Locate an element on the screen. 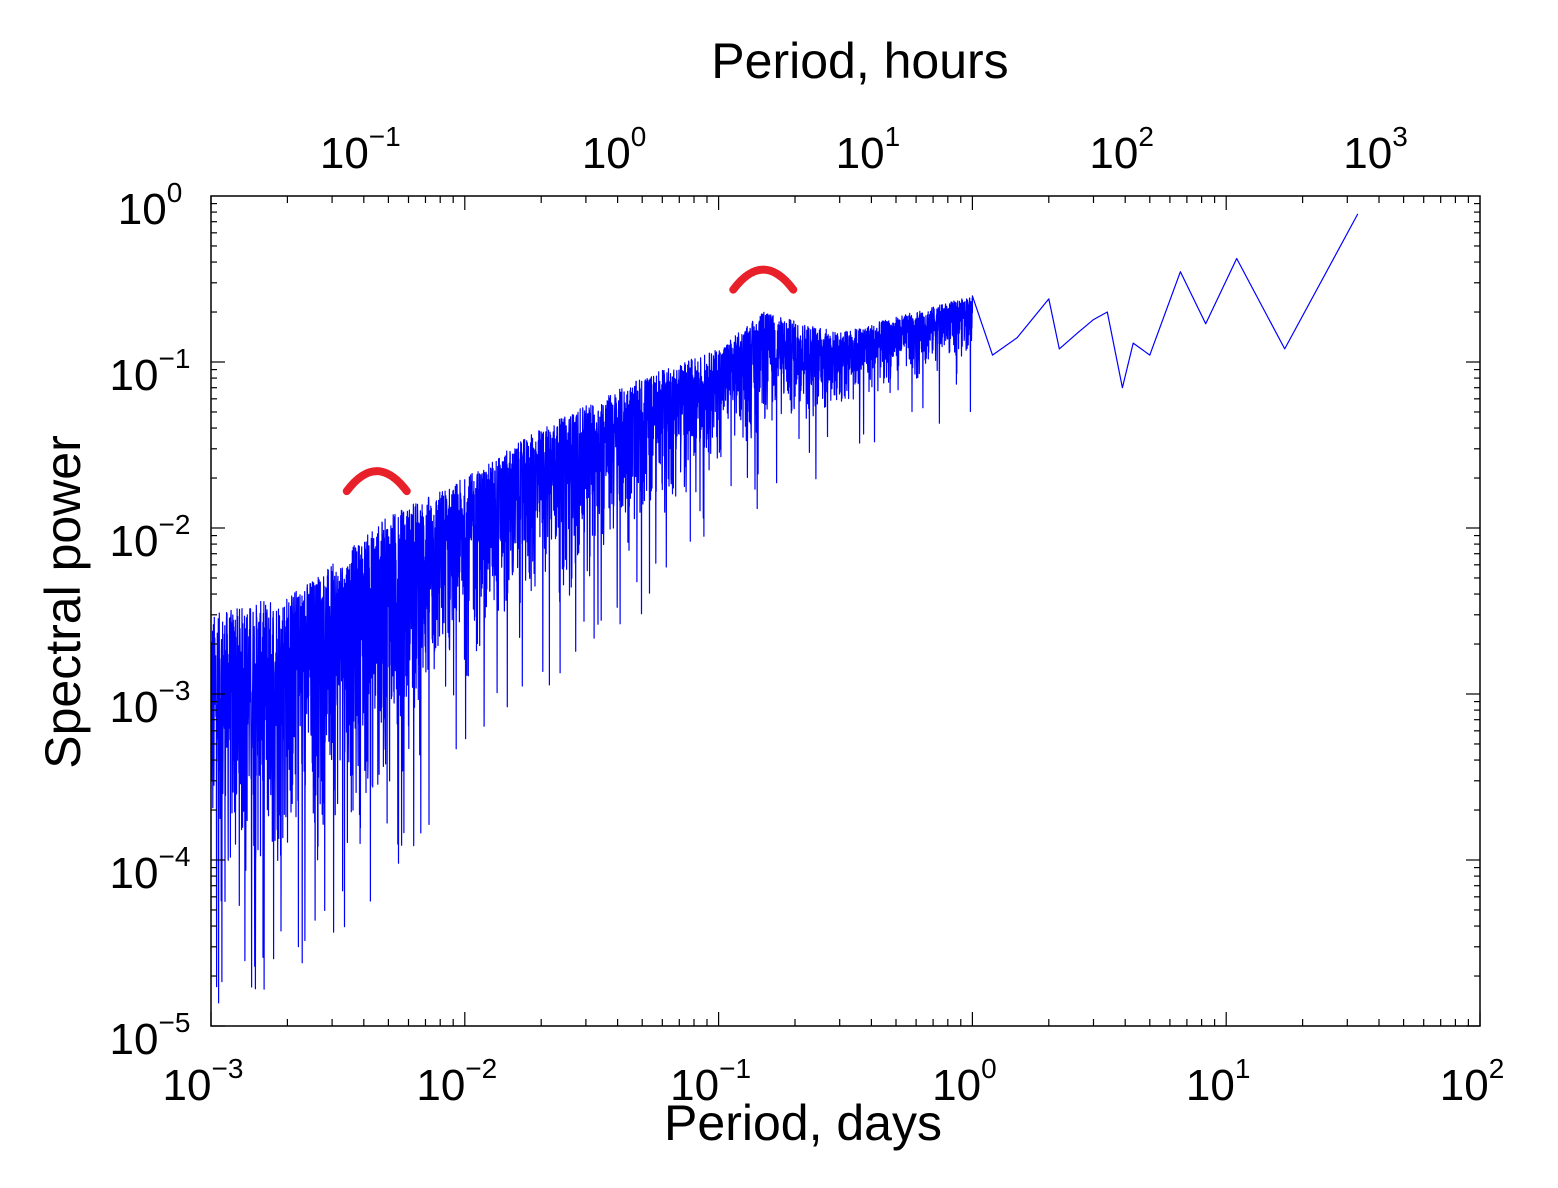 Image resolution: width=1558 pixels, height=1188 pixels. x2-axis-title: Period, hours is located at coordinates (859, 61).